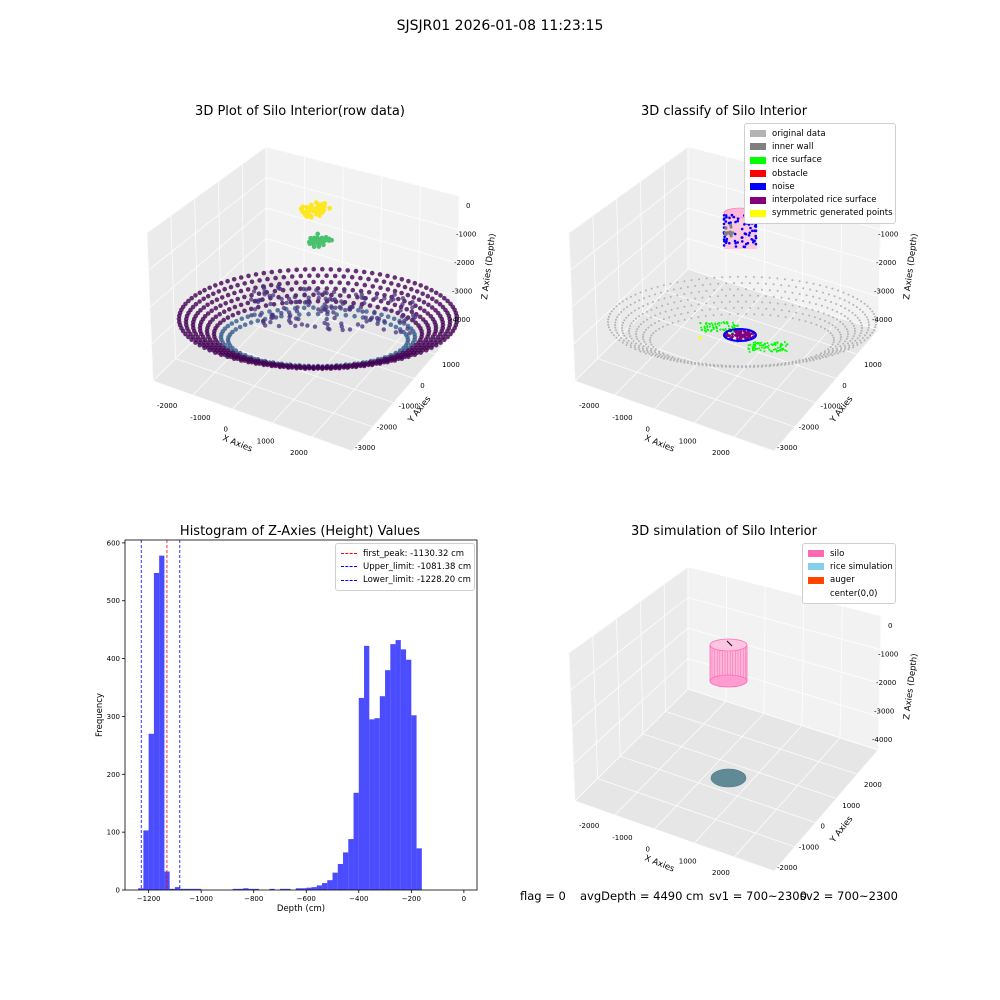  I want to click on y-tick-label: 2000, so click(873, 785).